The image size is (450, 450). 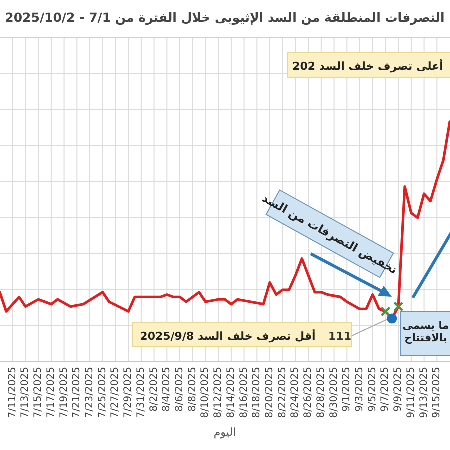 What do you see at coordinates (51, 392) in the screenshot?
I see `x-tick-label: 7/17/2025` at bounding box center [51, 392].